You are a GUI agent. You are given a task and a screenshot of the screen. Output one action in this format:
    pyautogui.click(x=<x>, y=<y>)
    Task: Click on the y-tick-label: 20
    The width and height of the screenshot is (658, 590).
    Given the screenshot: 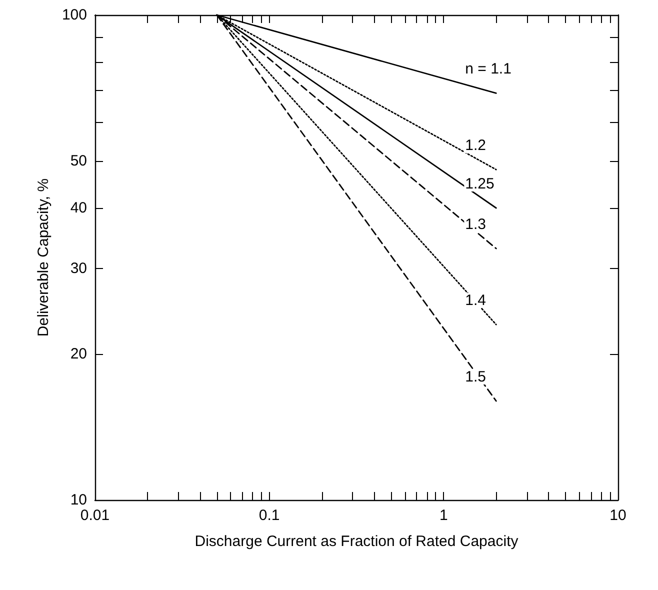 What is the action you would take?
    pyautogui.click(x=78, y=354)
    